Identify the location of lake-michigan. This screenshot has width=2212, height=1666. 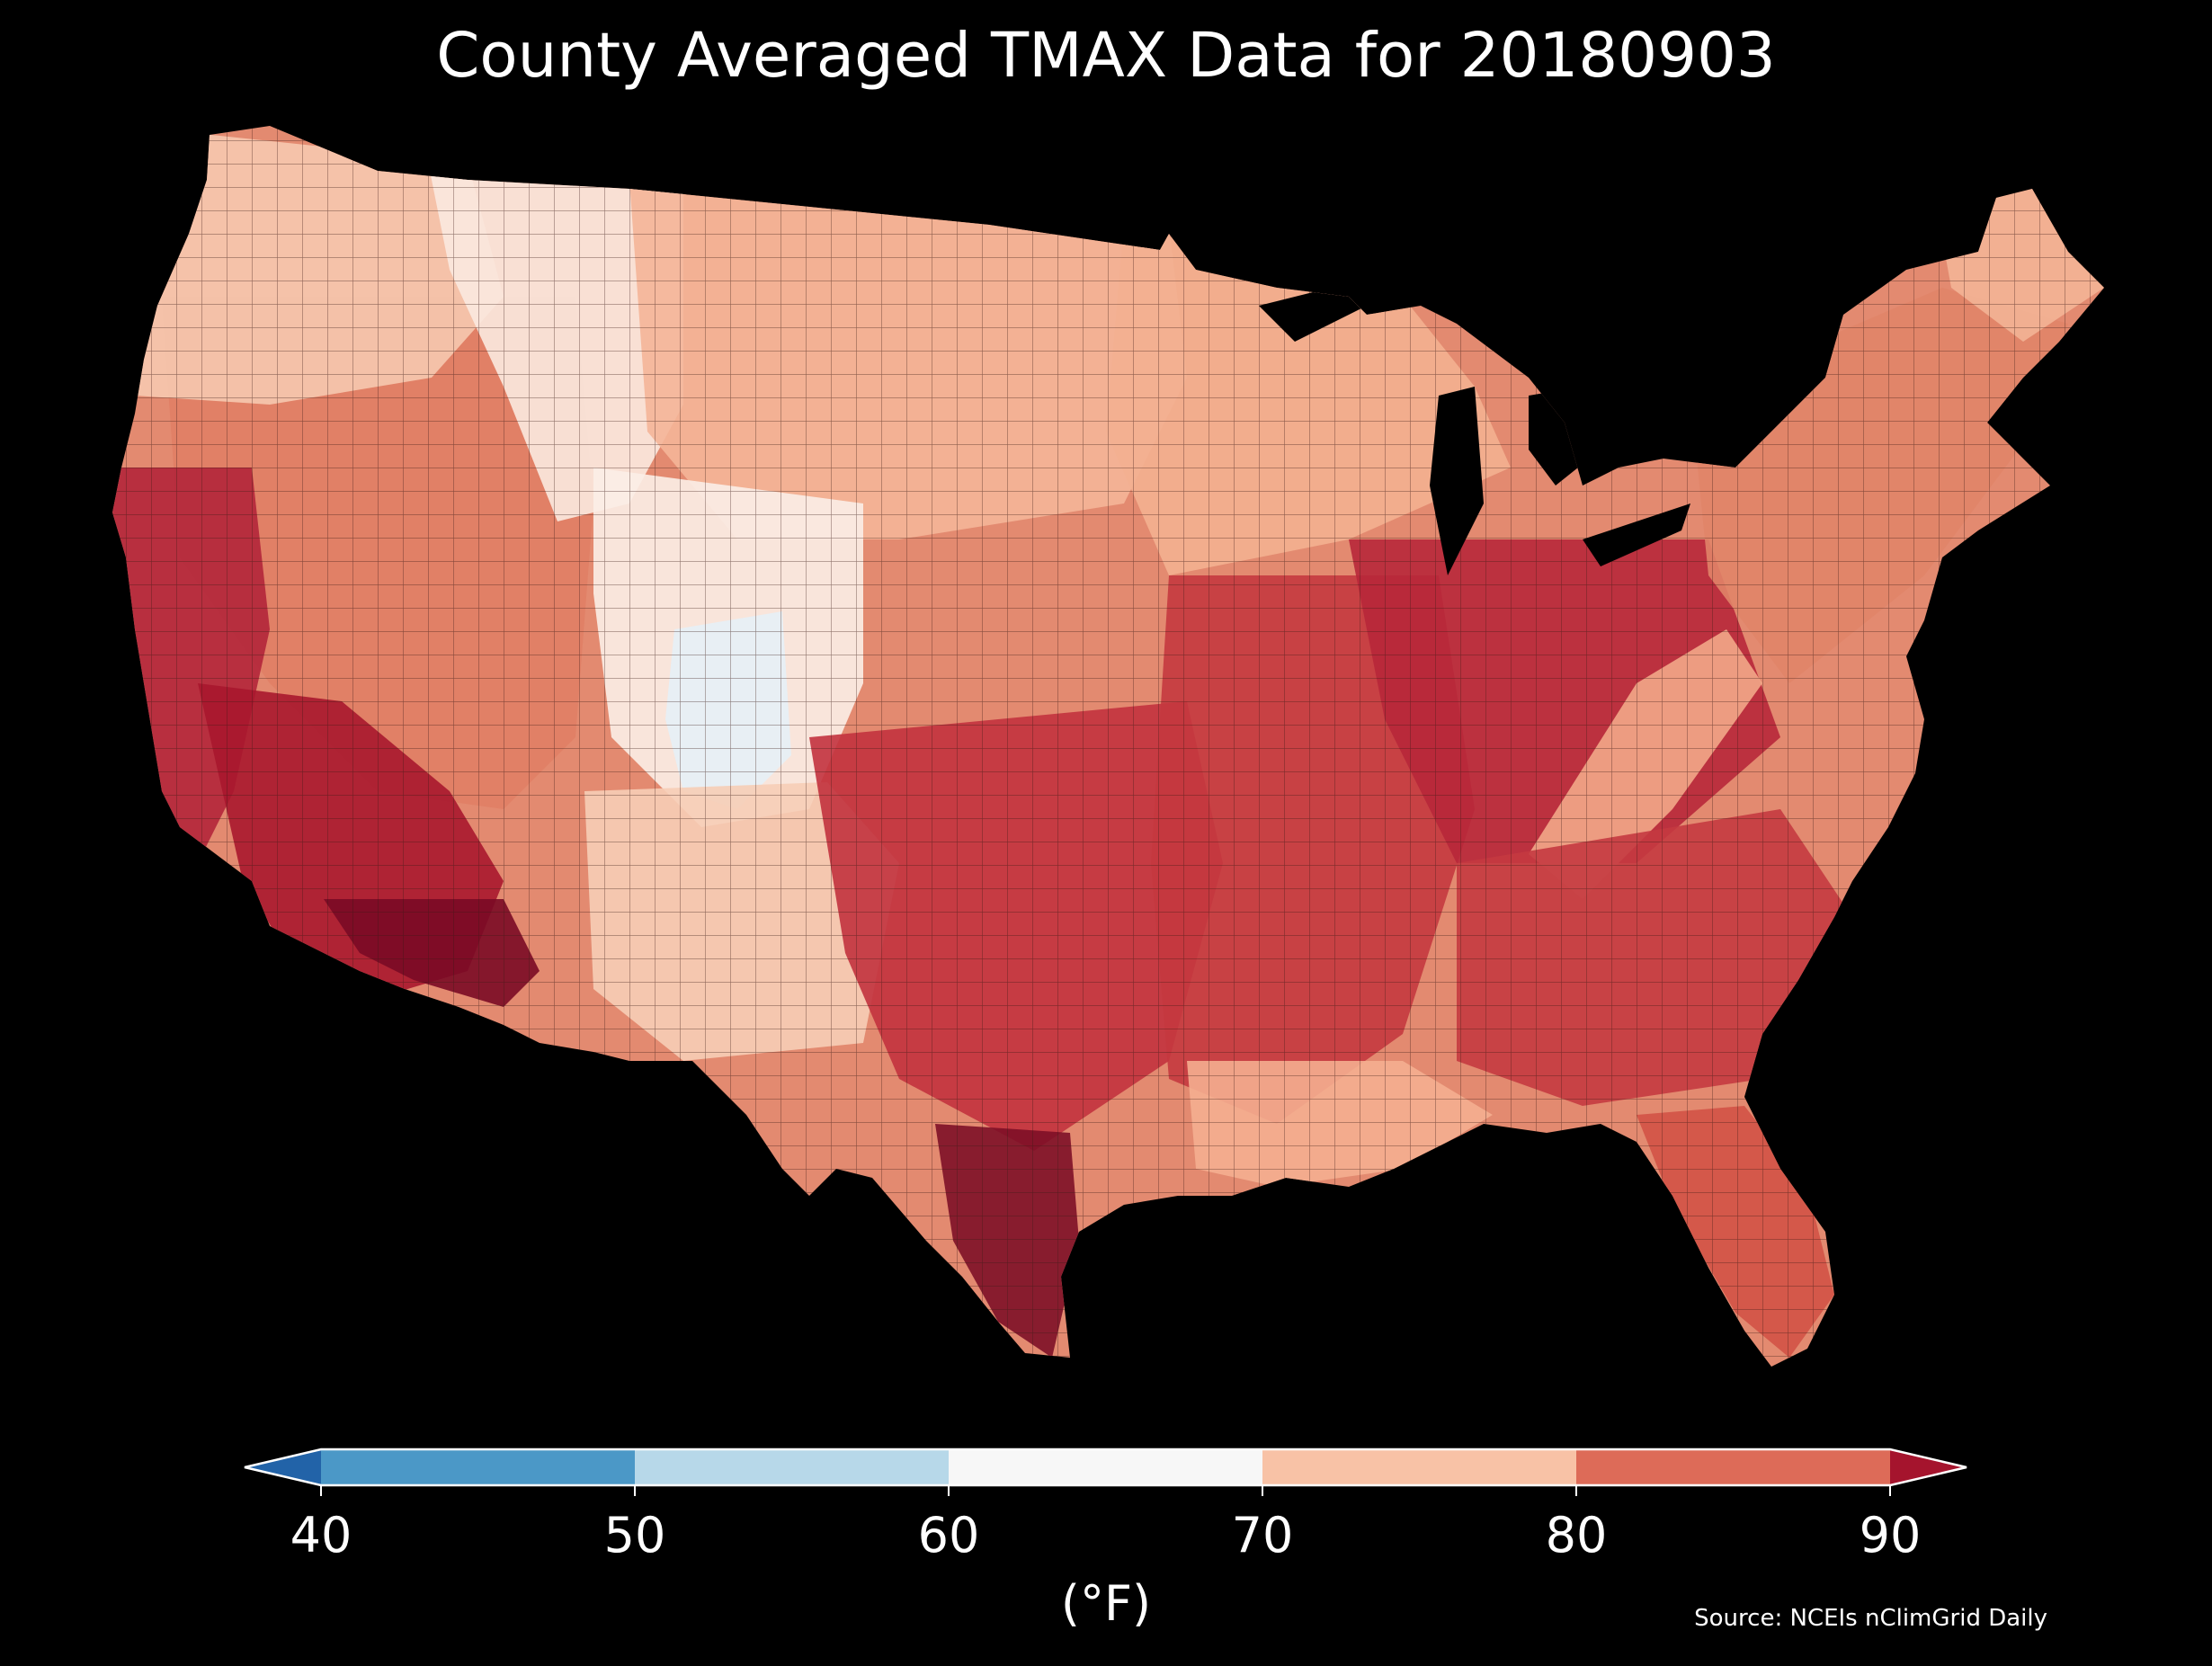
(1457, 481).